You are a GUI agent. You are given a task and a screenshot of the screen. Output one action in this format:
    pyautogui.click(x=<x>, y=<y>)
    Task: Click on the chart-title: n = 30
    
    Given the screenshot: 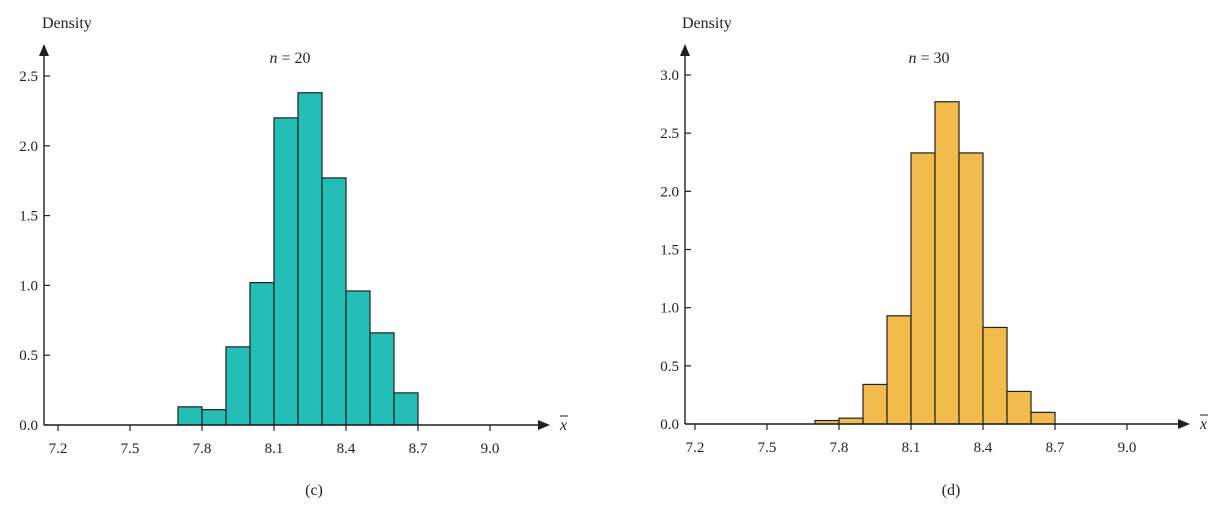 What is the action you would take?
    pyautogui.click(x=928, y=58)
    